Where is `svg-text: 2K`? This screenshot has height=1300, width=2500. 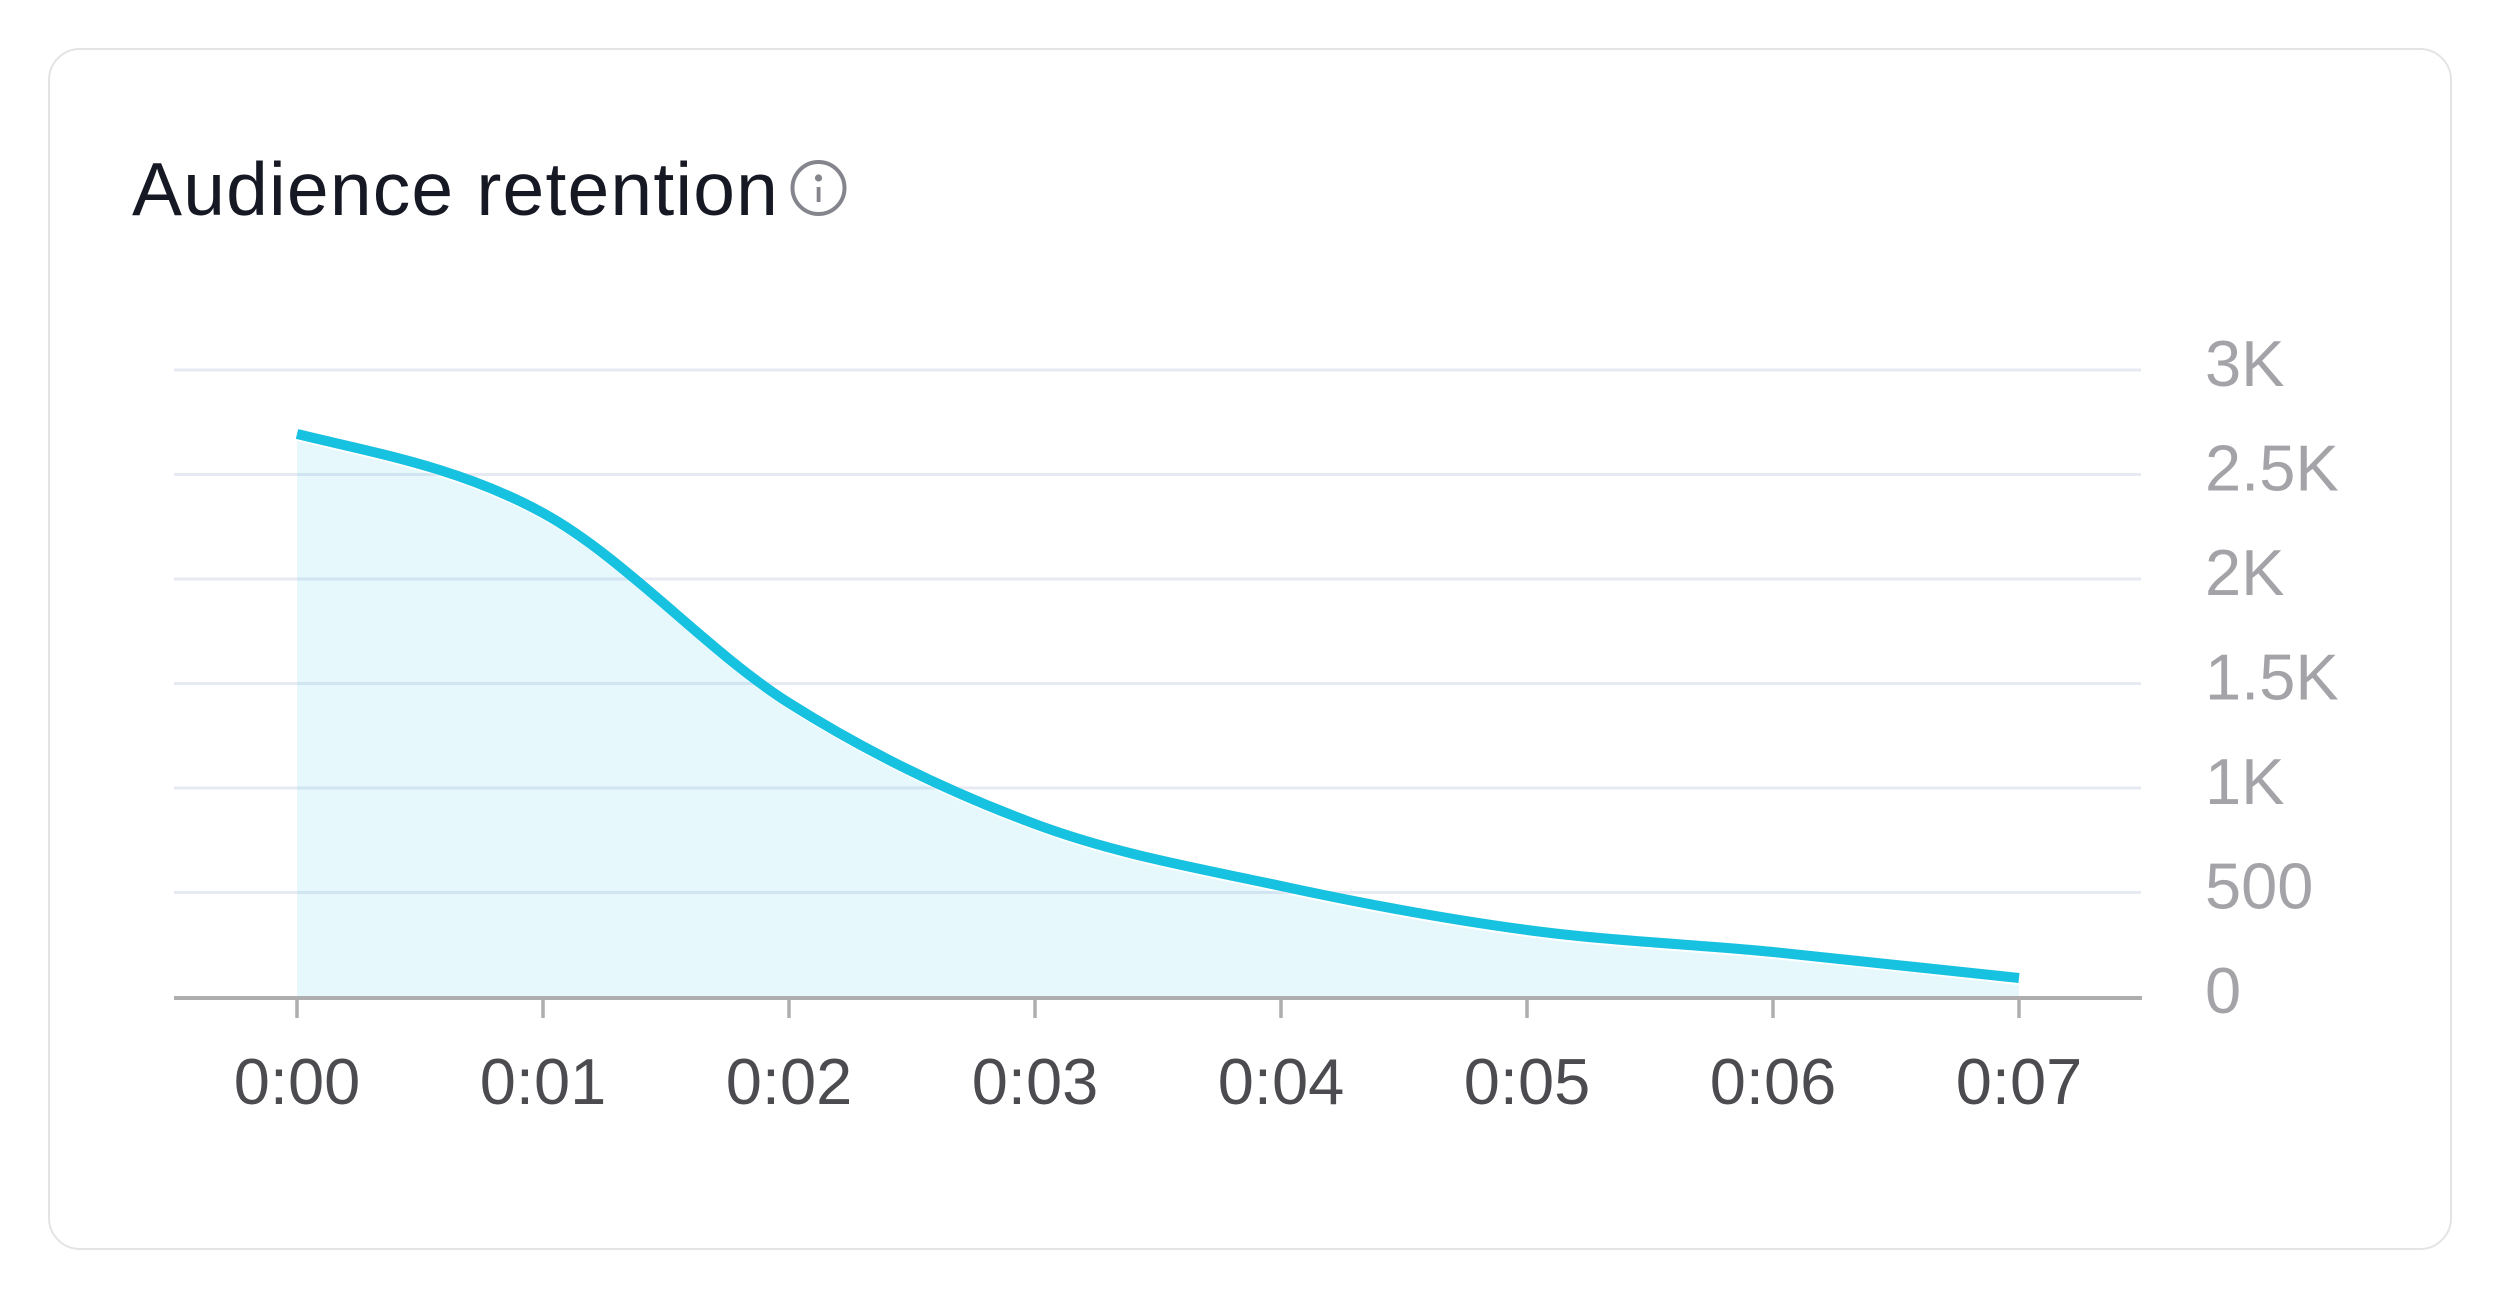
svg-text: 2K is located at coordinates (2245, 572).